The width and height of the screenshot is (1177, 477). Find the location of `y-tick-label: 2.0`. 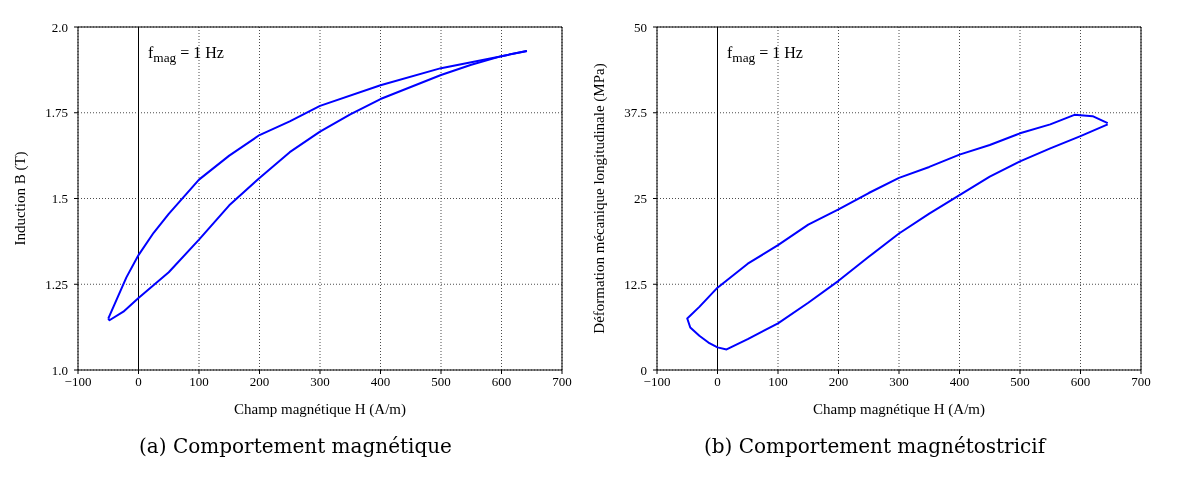

y-tick-label: 2.0 is located at coordinates (59, 27).